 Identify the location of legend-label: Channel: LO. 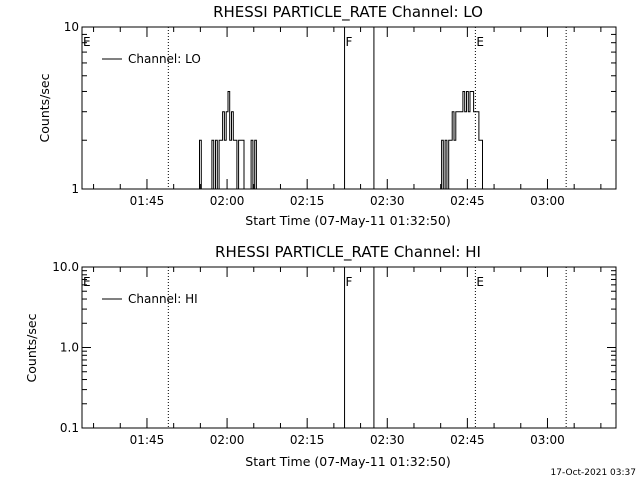
(164, 59).